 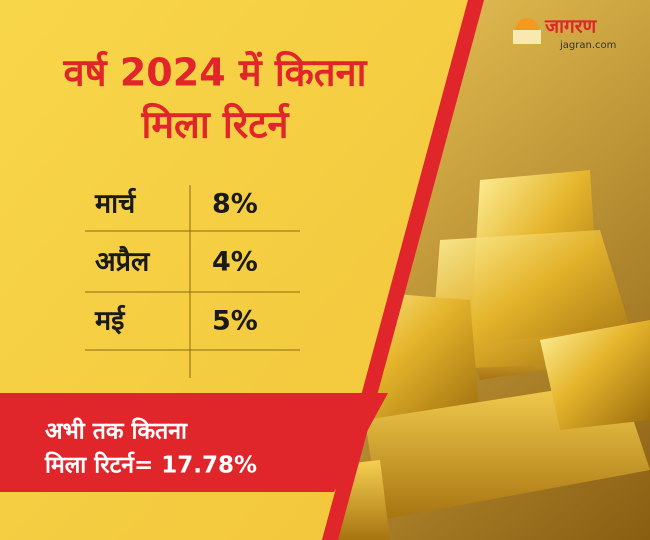 I want to click on title-line: मिला रिटर्न, so click(x=215, y=125).